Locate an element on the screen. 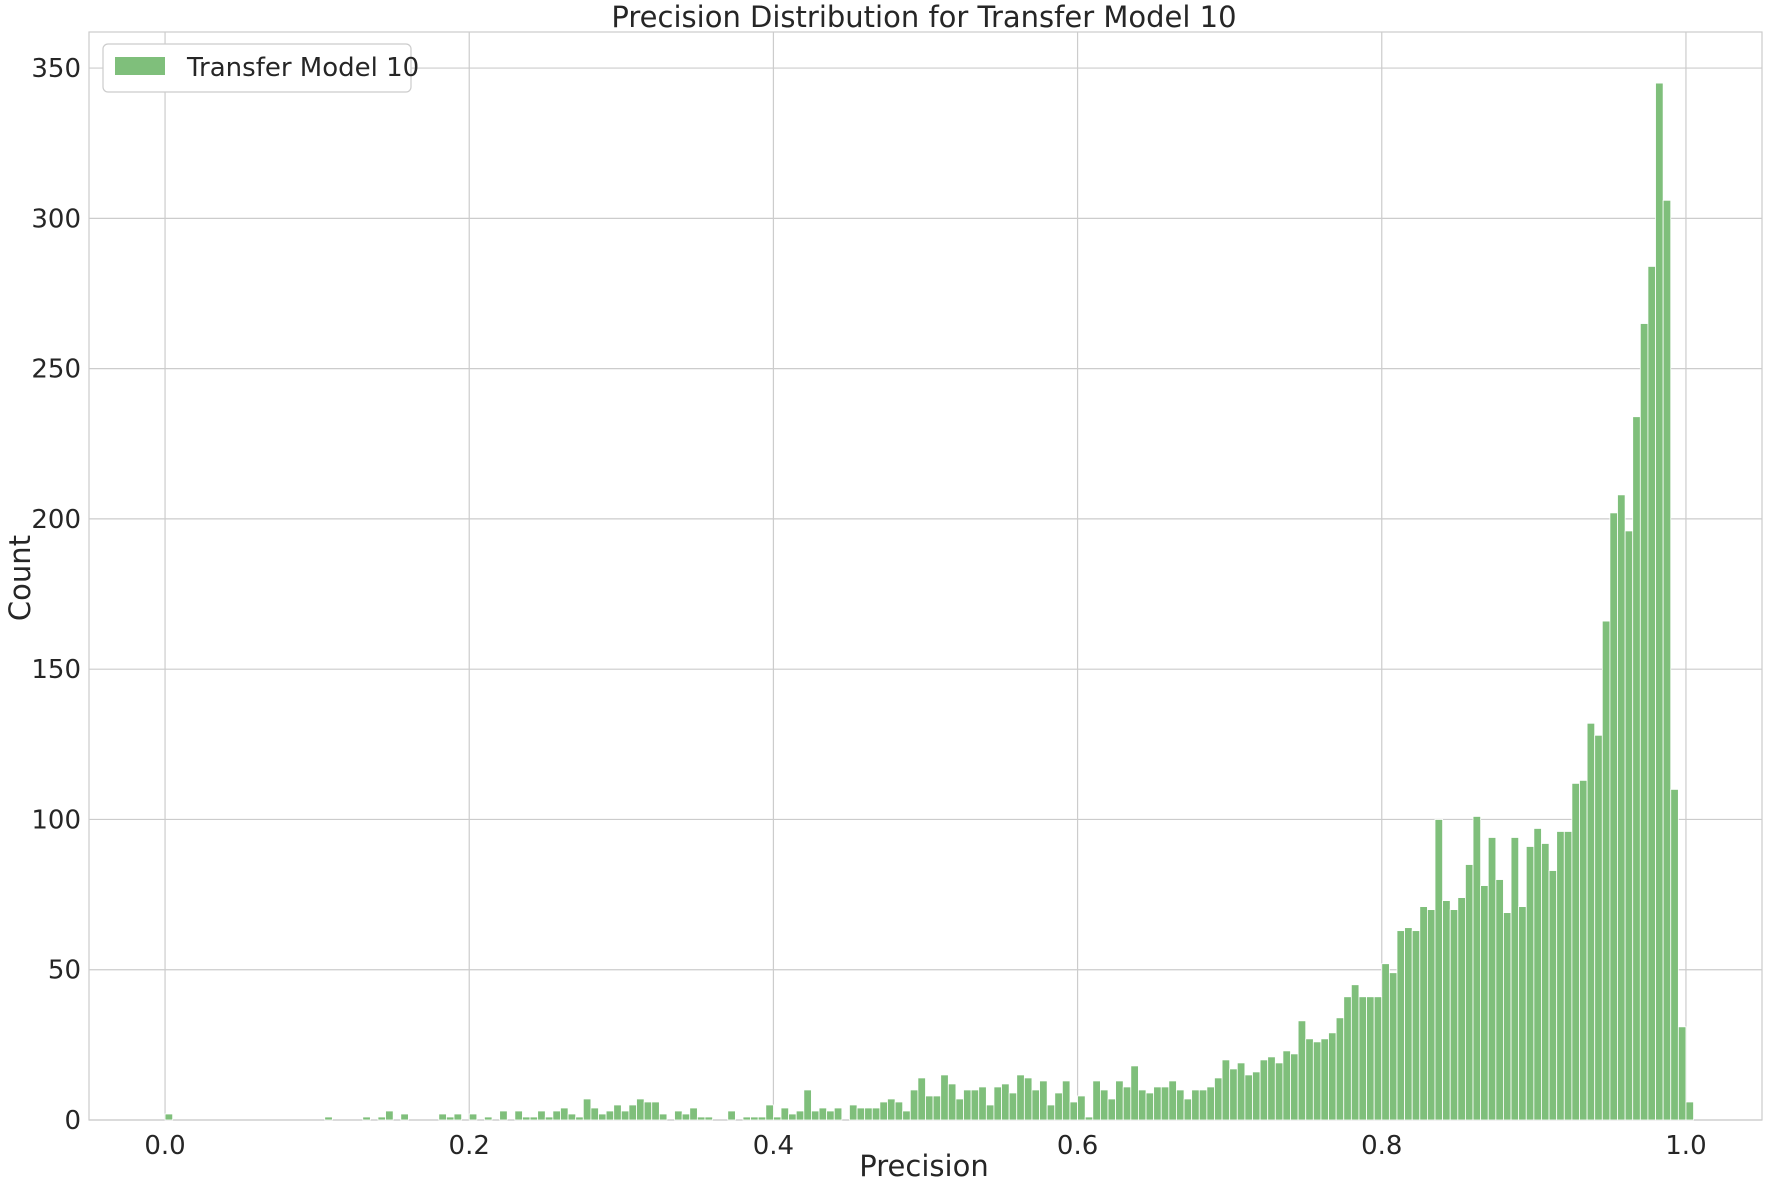 The height and width of the screenshot is (1189, 1770). y-tick-label: 250 is located at coordinates (56, 370).